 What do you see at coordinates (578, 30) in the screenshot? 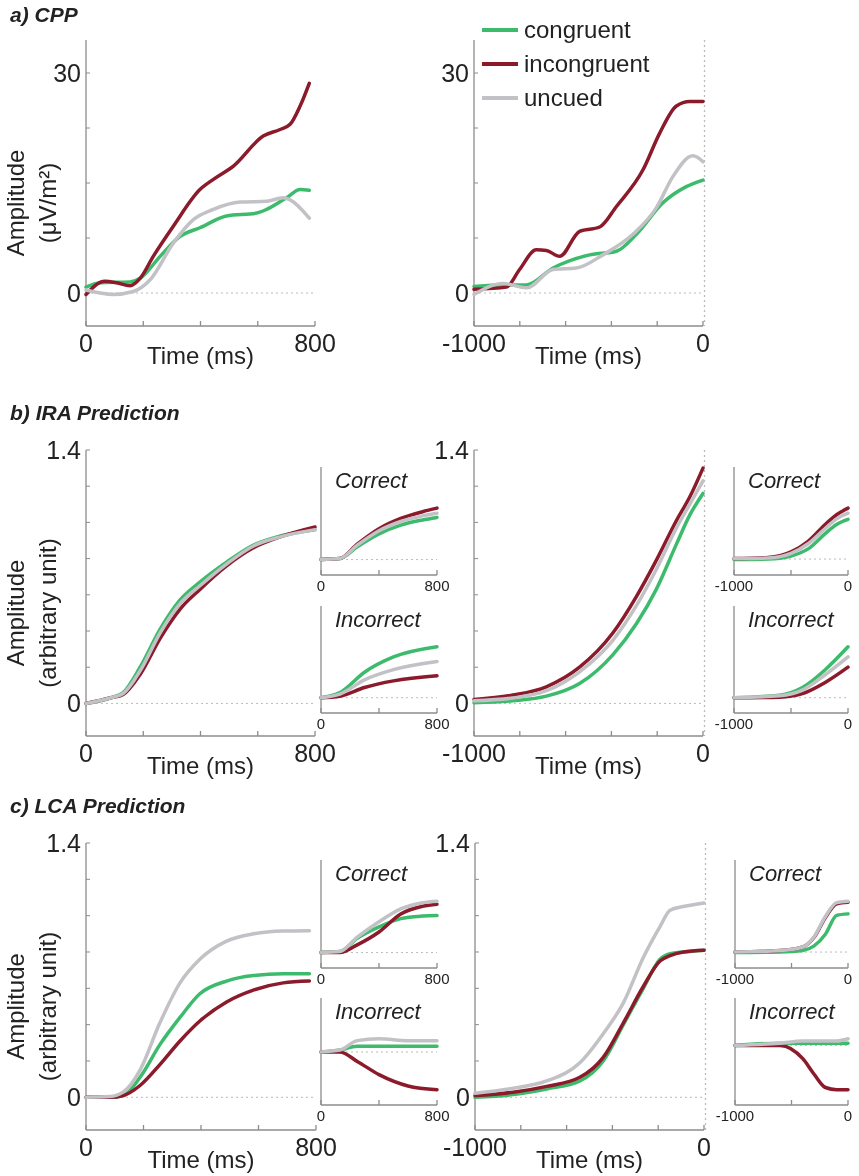
I see `legend-label: congruent` at bounding box center [578, 30].